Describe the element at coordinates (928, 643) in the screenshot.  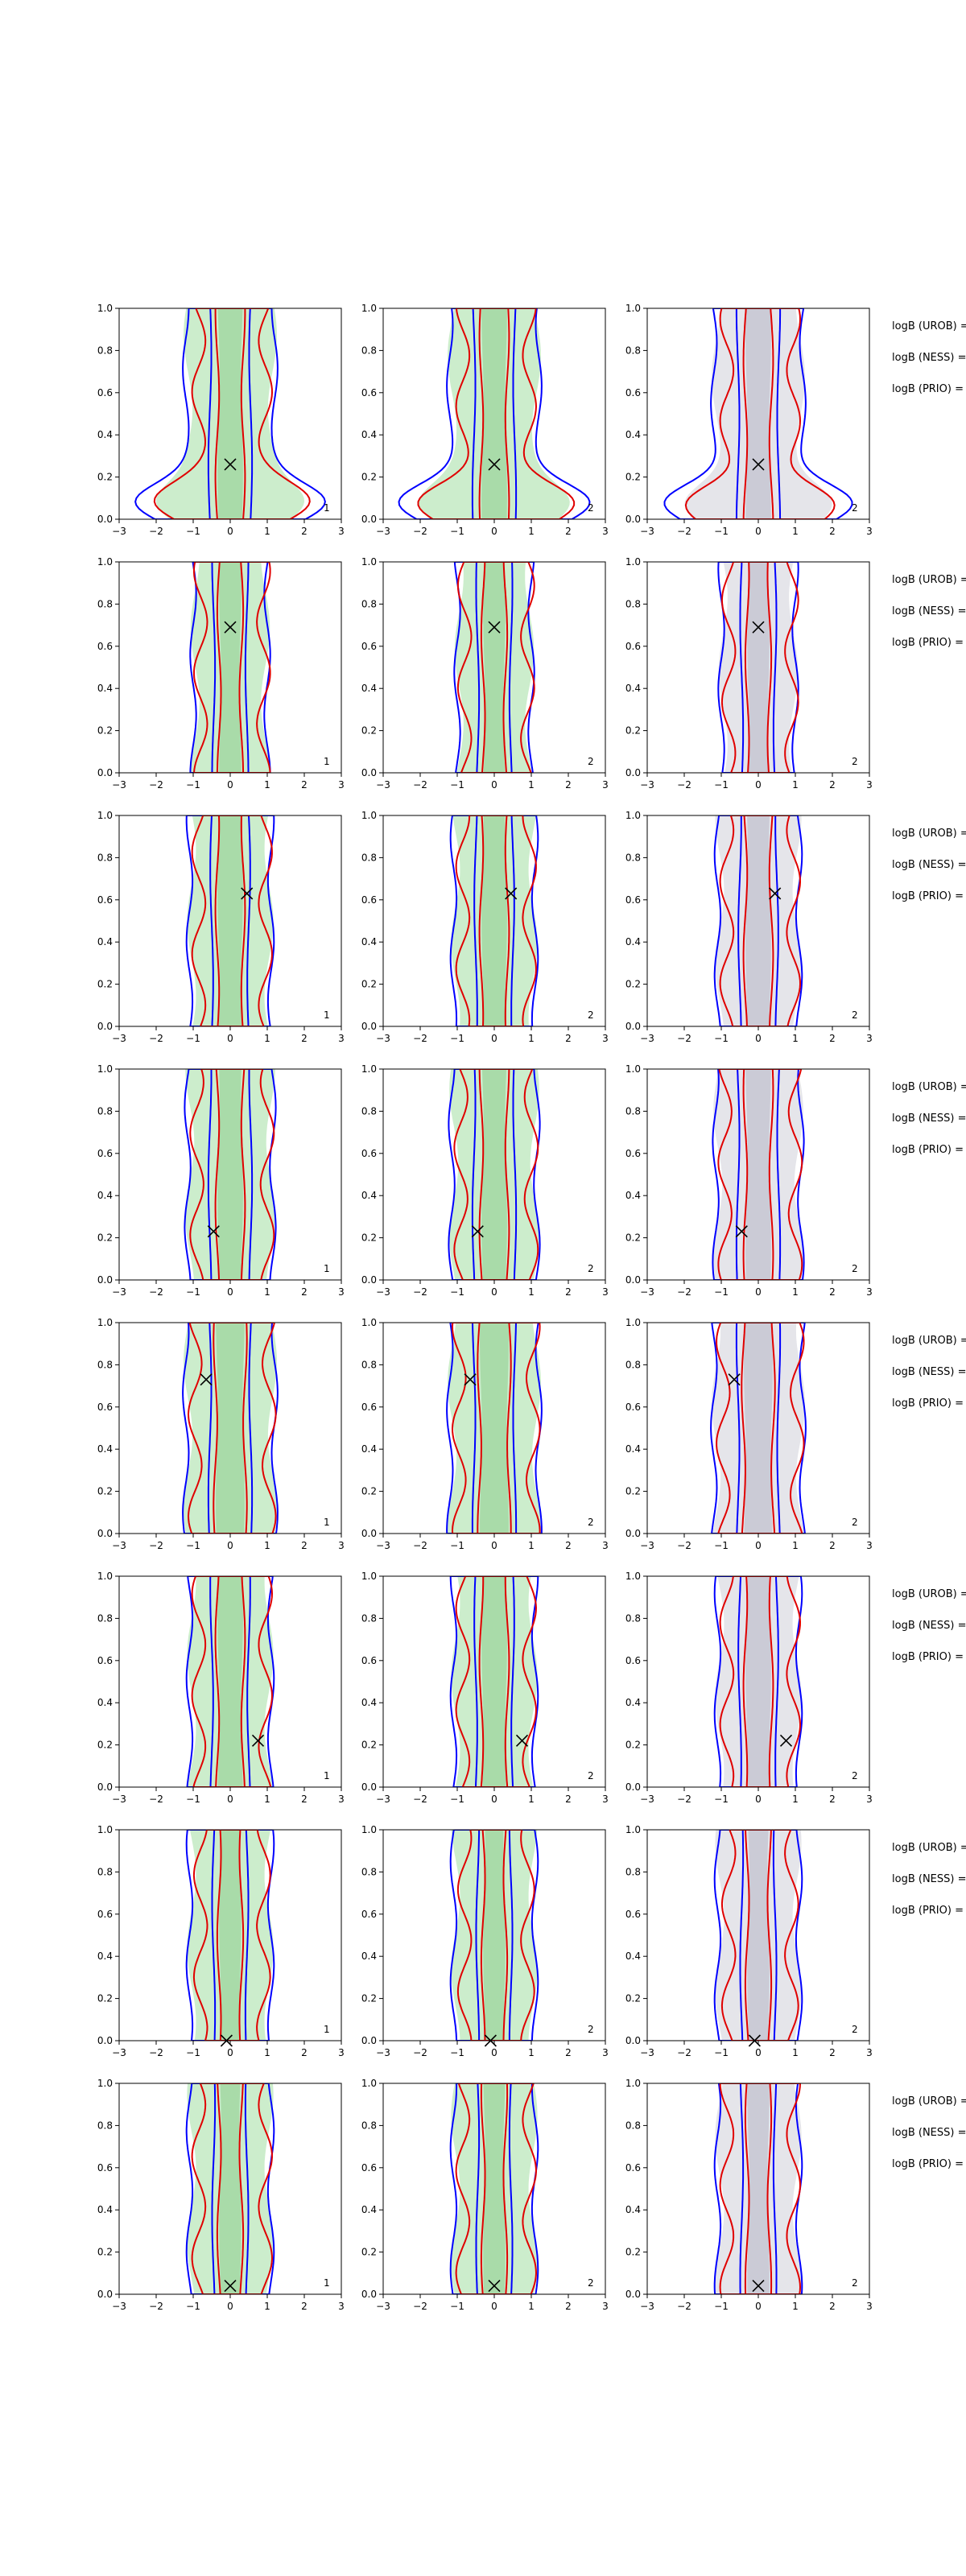
I see `side-label: logB (PRIO) =` at that location.